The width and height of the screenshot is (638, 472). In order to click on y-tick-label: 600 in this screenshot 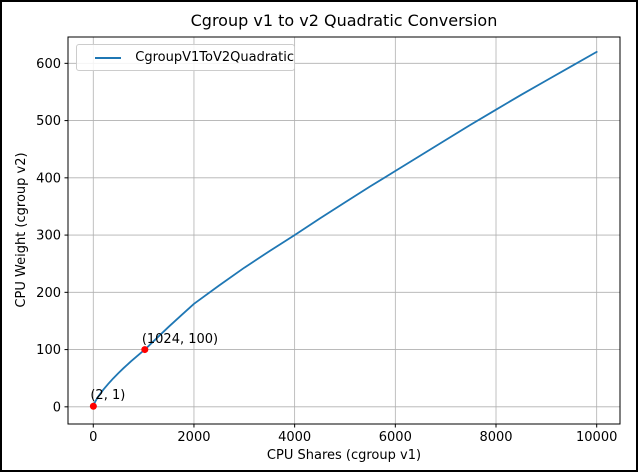, I will do `click(48, 64)`.